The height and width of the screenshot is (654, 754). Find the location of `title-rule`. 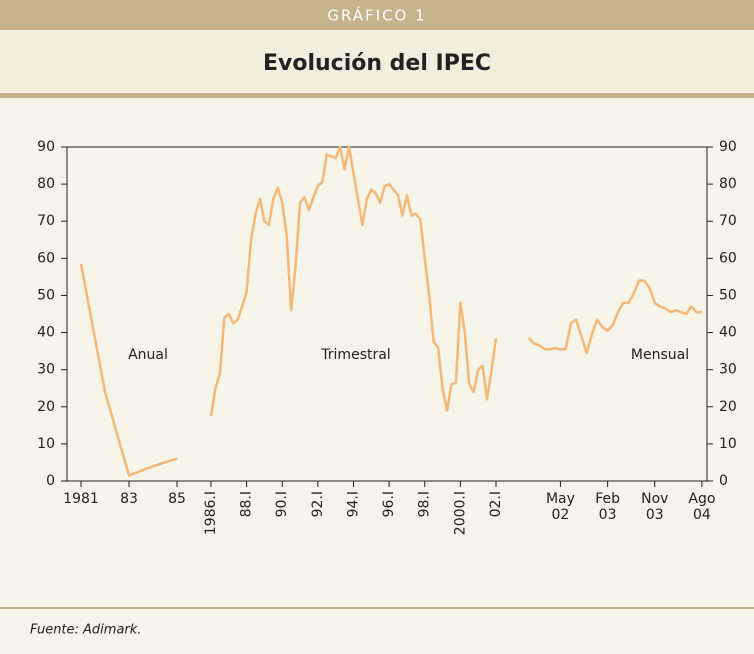

title-rule is located at coordinates (377, 95).